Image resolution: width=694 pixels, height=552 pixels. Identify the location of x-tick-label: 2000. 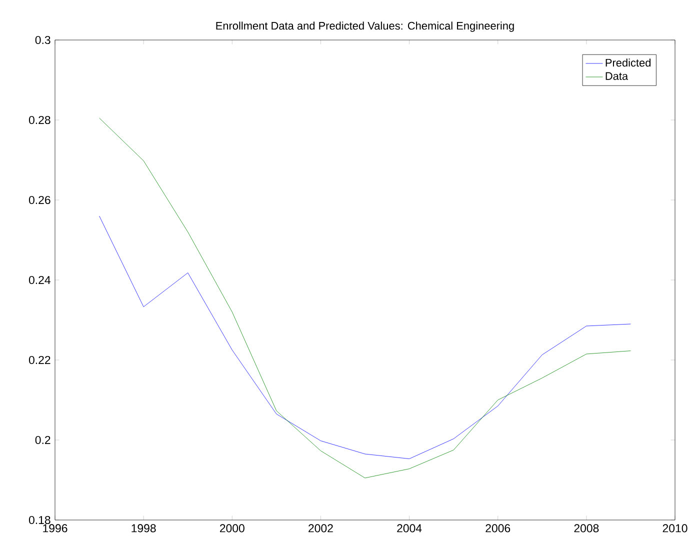
(232, 528).